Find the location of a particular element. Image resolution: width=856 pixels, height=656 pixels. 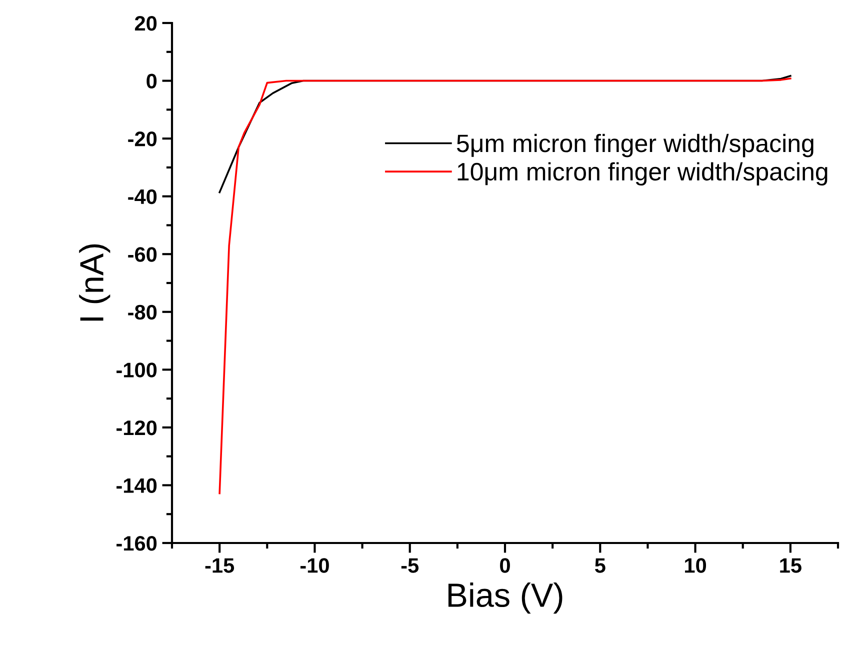

y-tick-label: 0 is located at coordinates (151, 81).